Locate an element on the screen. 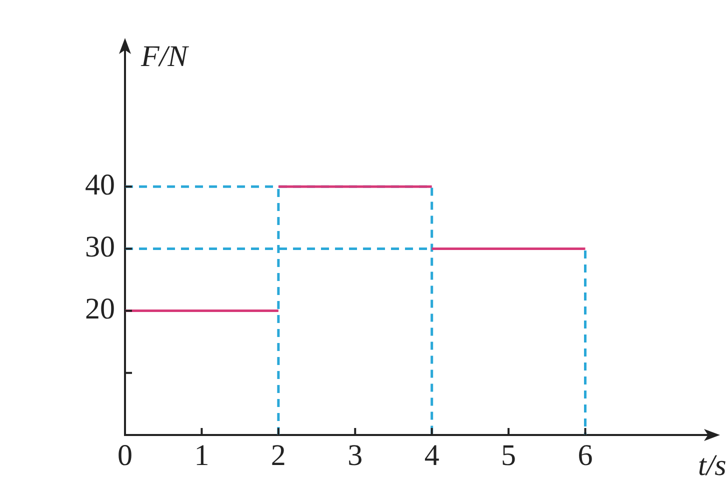 This screenshot has height=491, width=728. x-tick-label: 5 is located at coordinates (508, 455).